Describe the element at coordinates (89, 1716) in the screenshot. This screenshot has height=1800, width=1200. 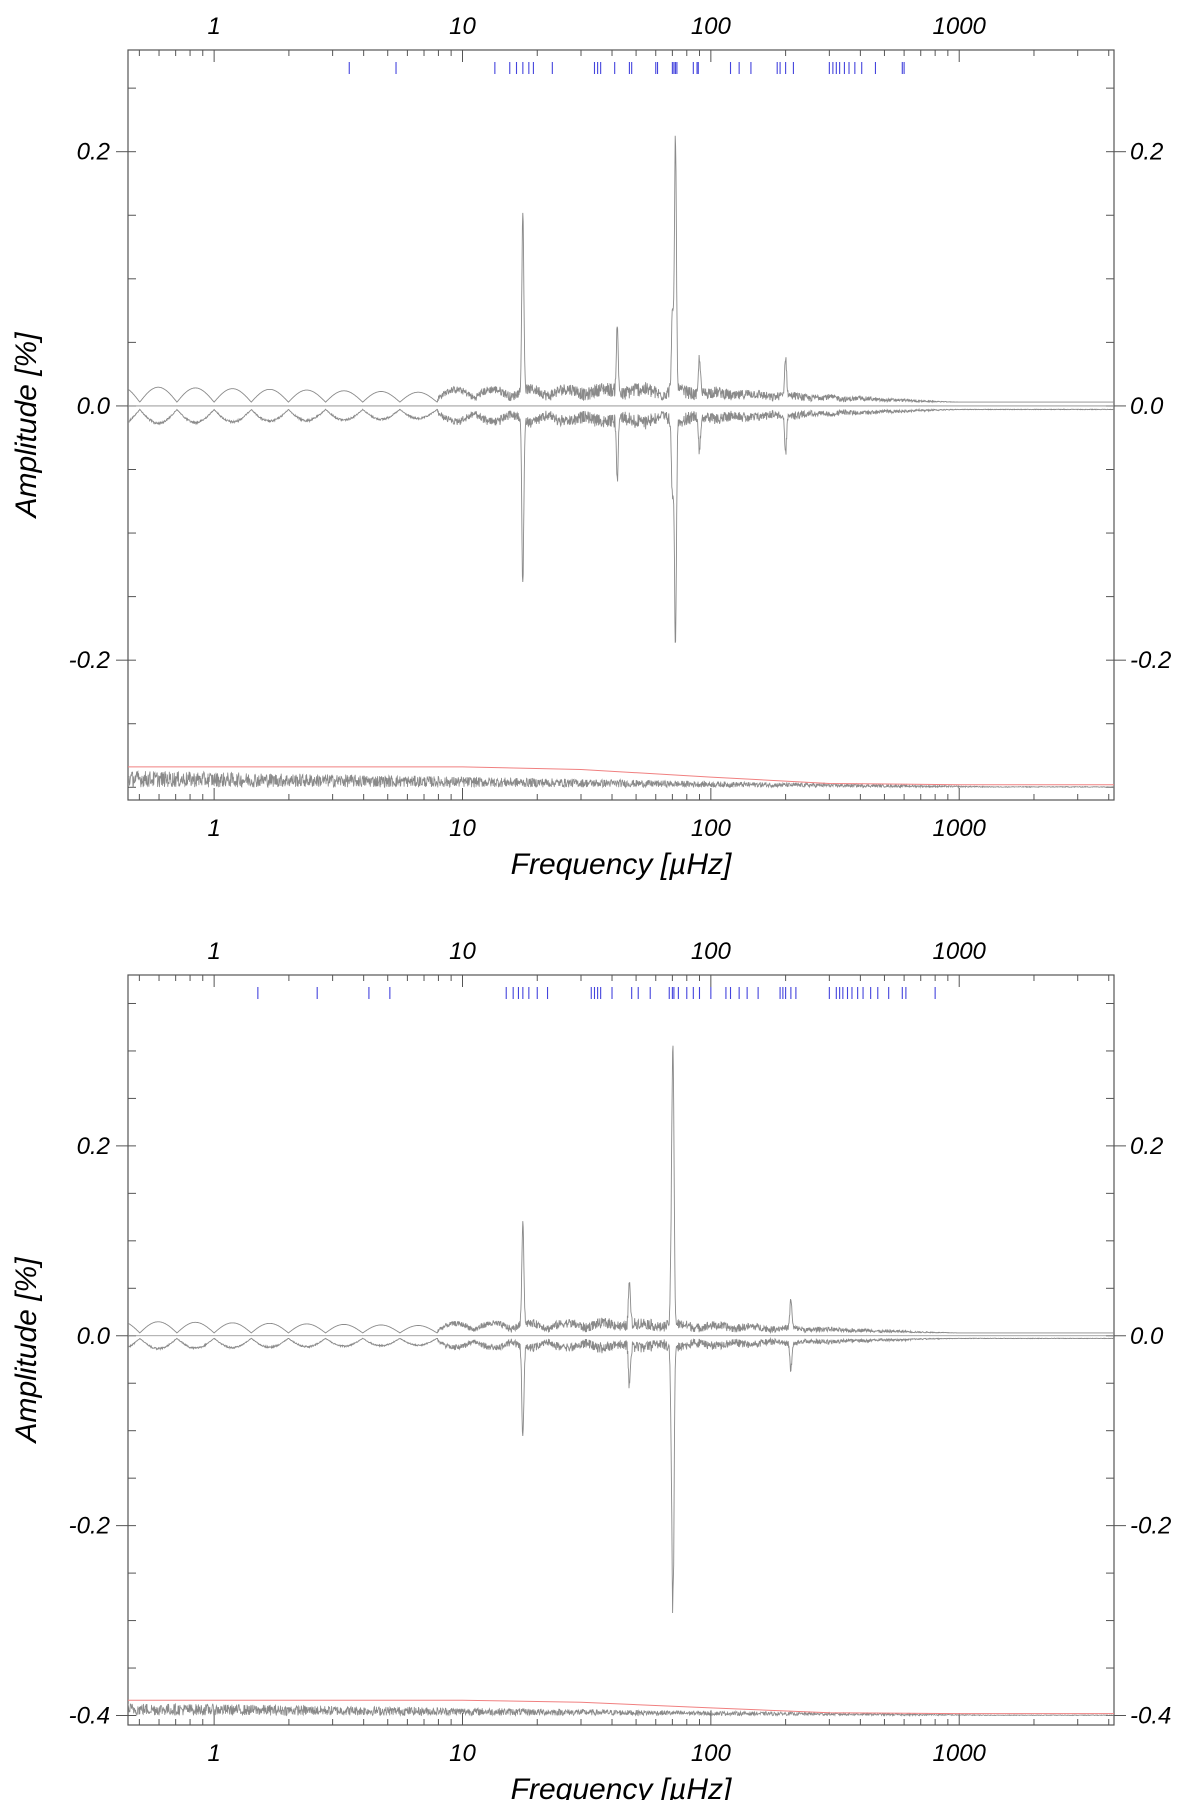
I see `y-tick-label-left: -0.4` at that location.